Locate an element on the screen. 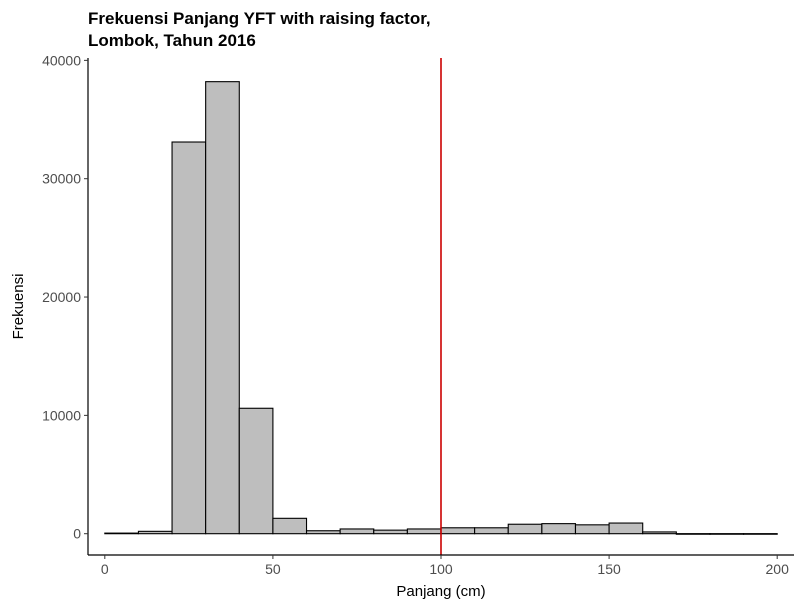  y-tick-label-4: 40000 is located at coordinates (61, 60).